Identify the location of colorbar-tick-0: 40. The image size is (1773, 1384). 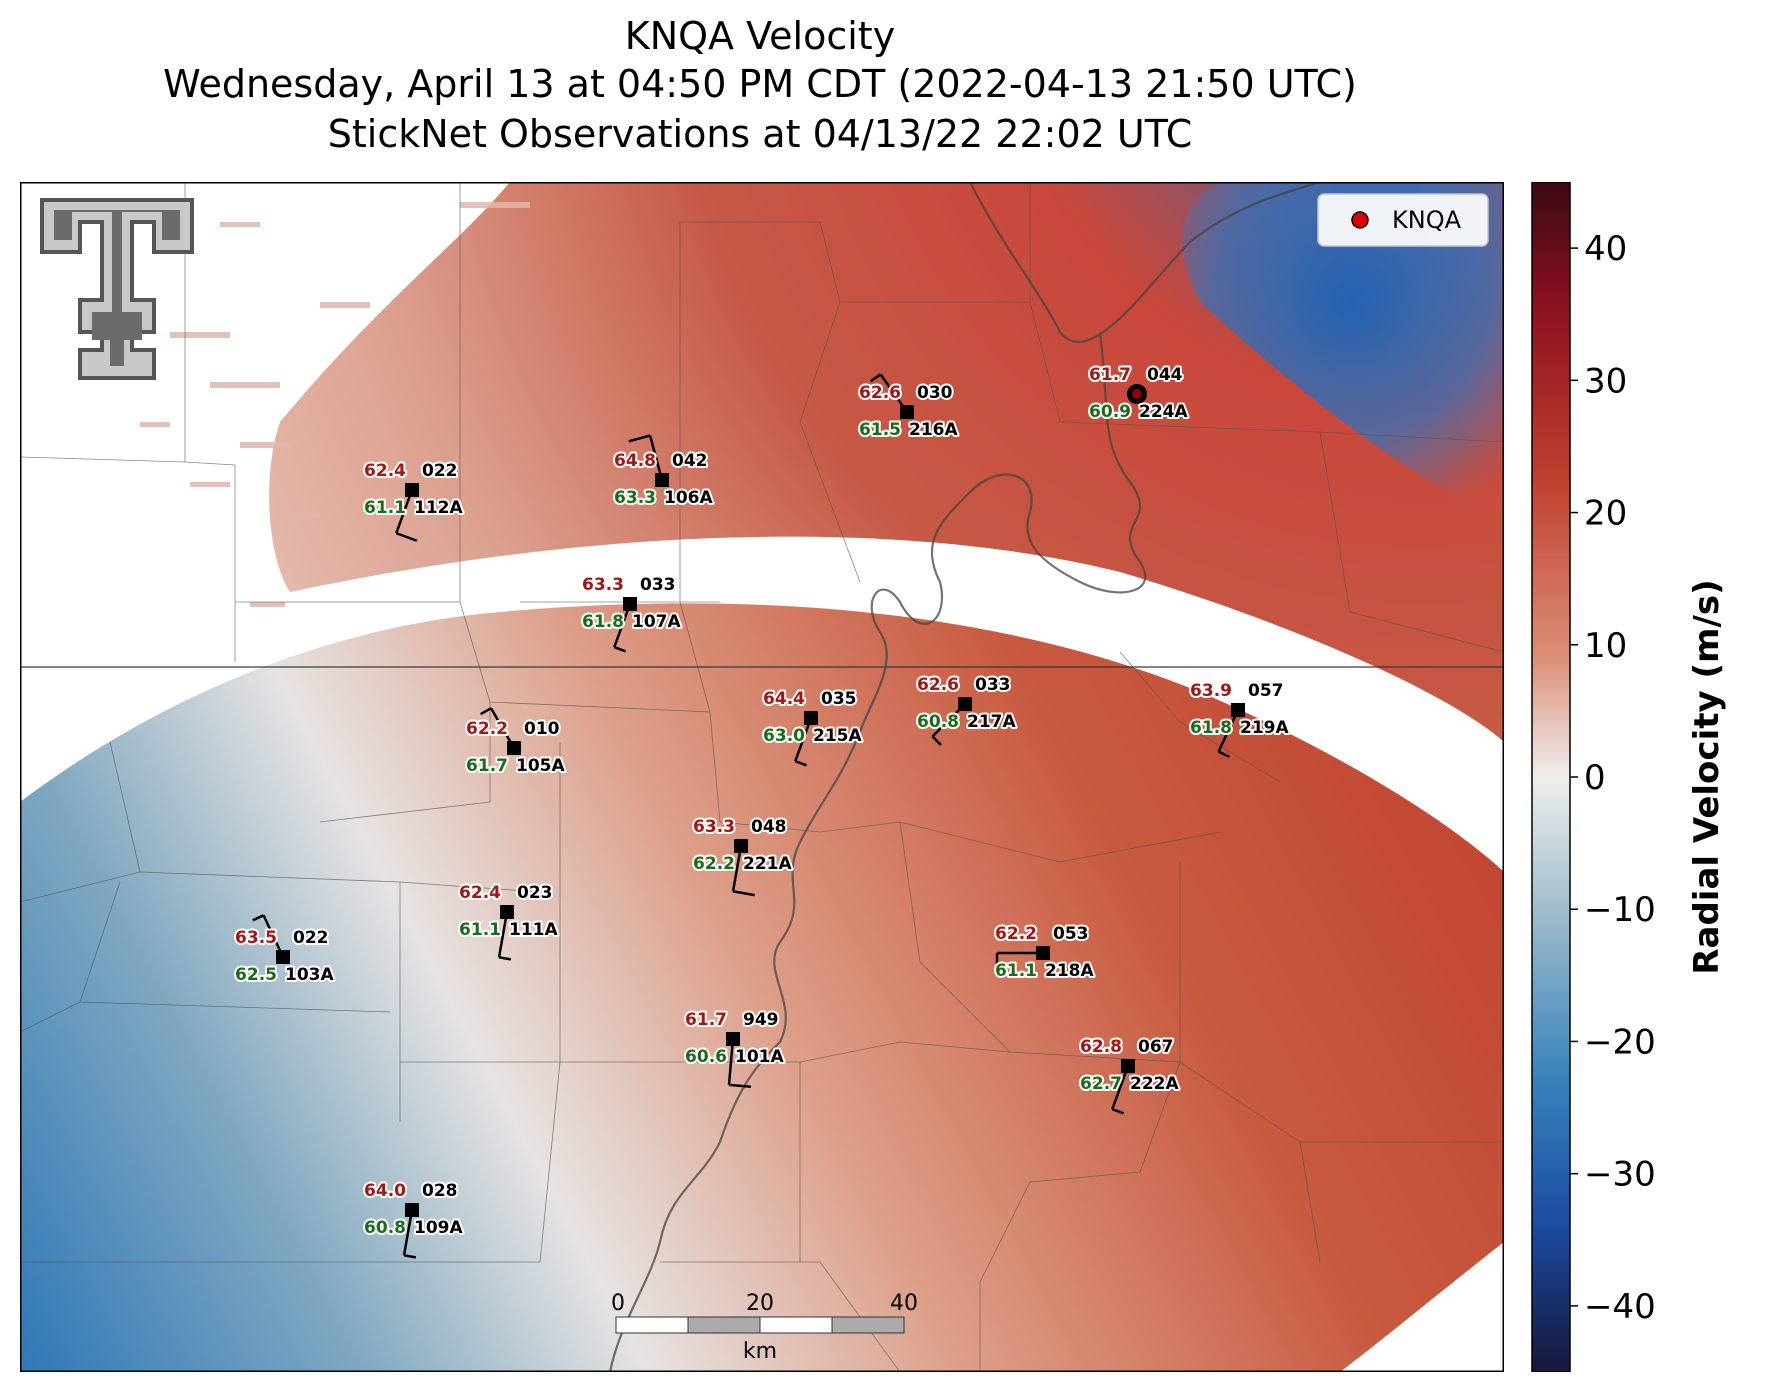
(1605, 249).